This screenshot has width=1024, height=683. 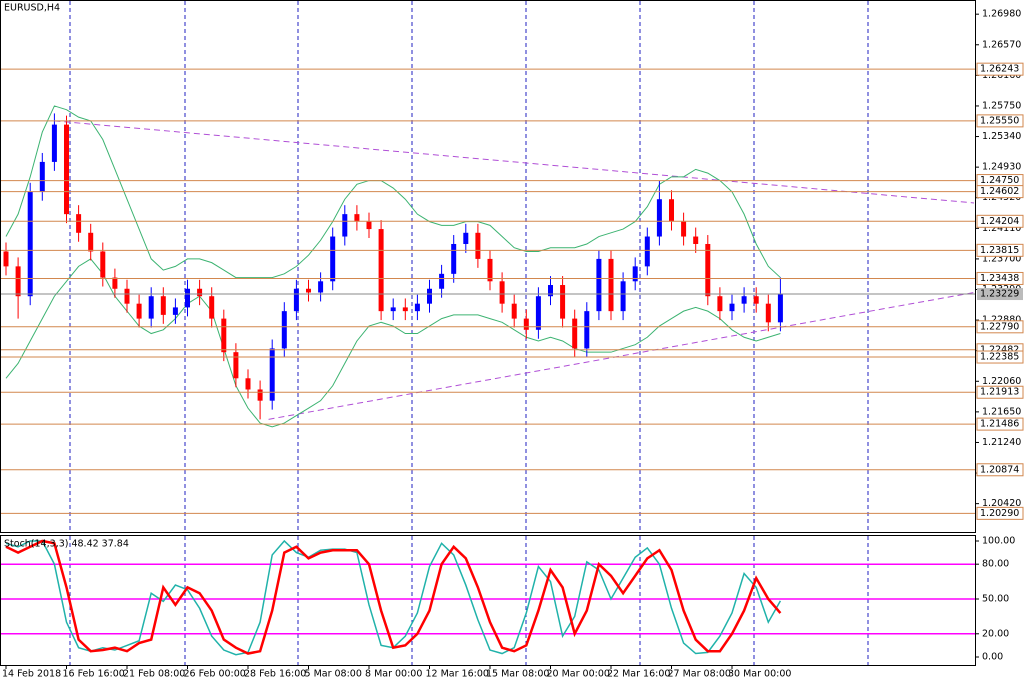 I want to click on y-tick-label: 1.26570, so click(x=1001, y=44).